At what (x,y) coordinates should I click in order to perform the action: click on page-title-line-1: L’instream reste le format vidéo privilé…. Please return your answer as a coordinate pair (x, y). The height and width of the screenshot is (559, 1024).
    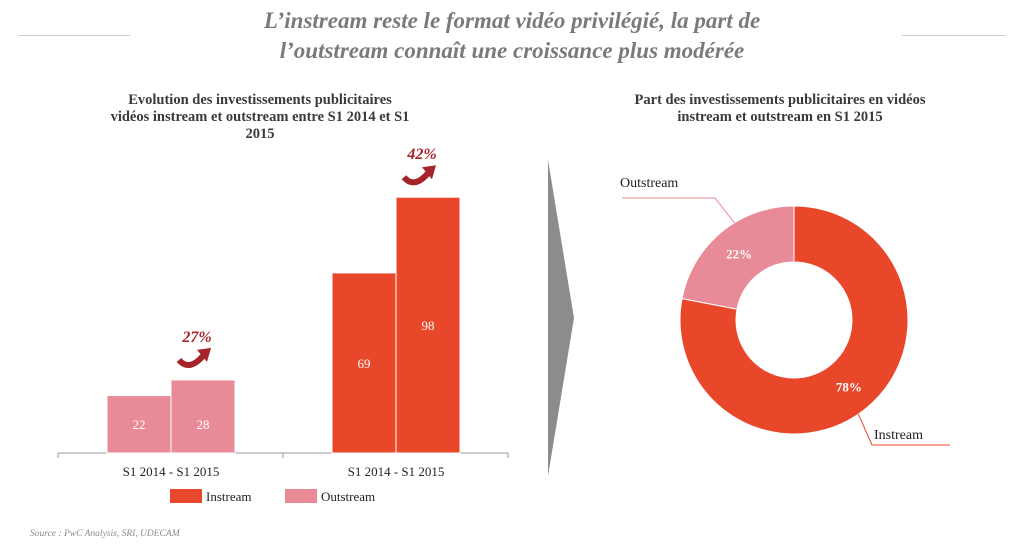
    Looking at the image, I should click on (512, 20).